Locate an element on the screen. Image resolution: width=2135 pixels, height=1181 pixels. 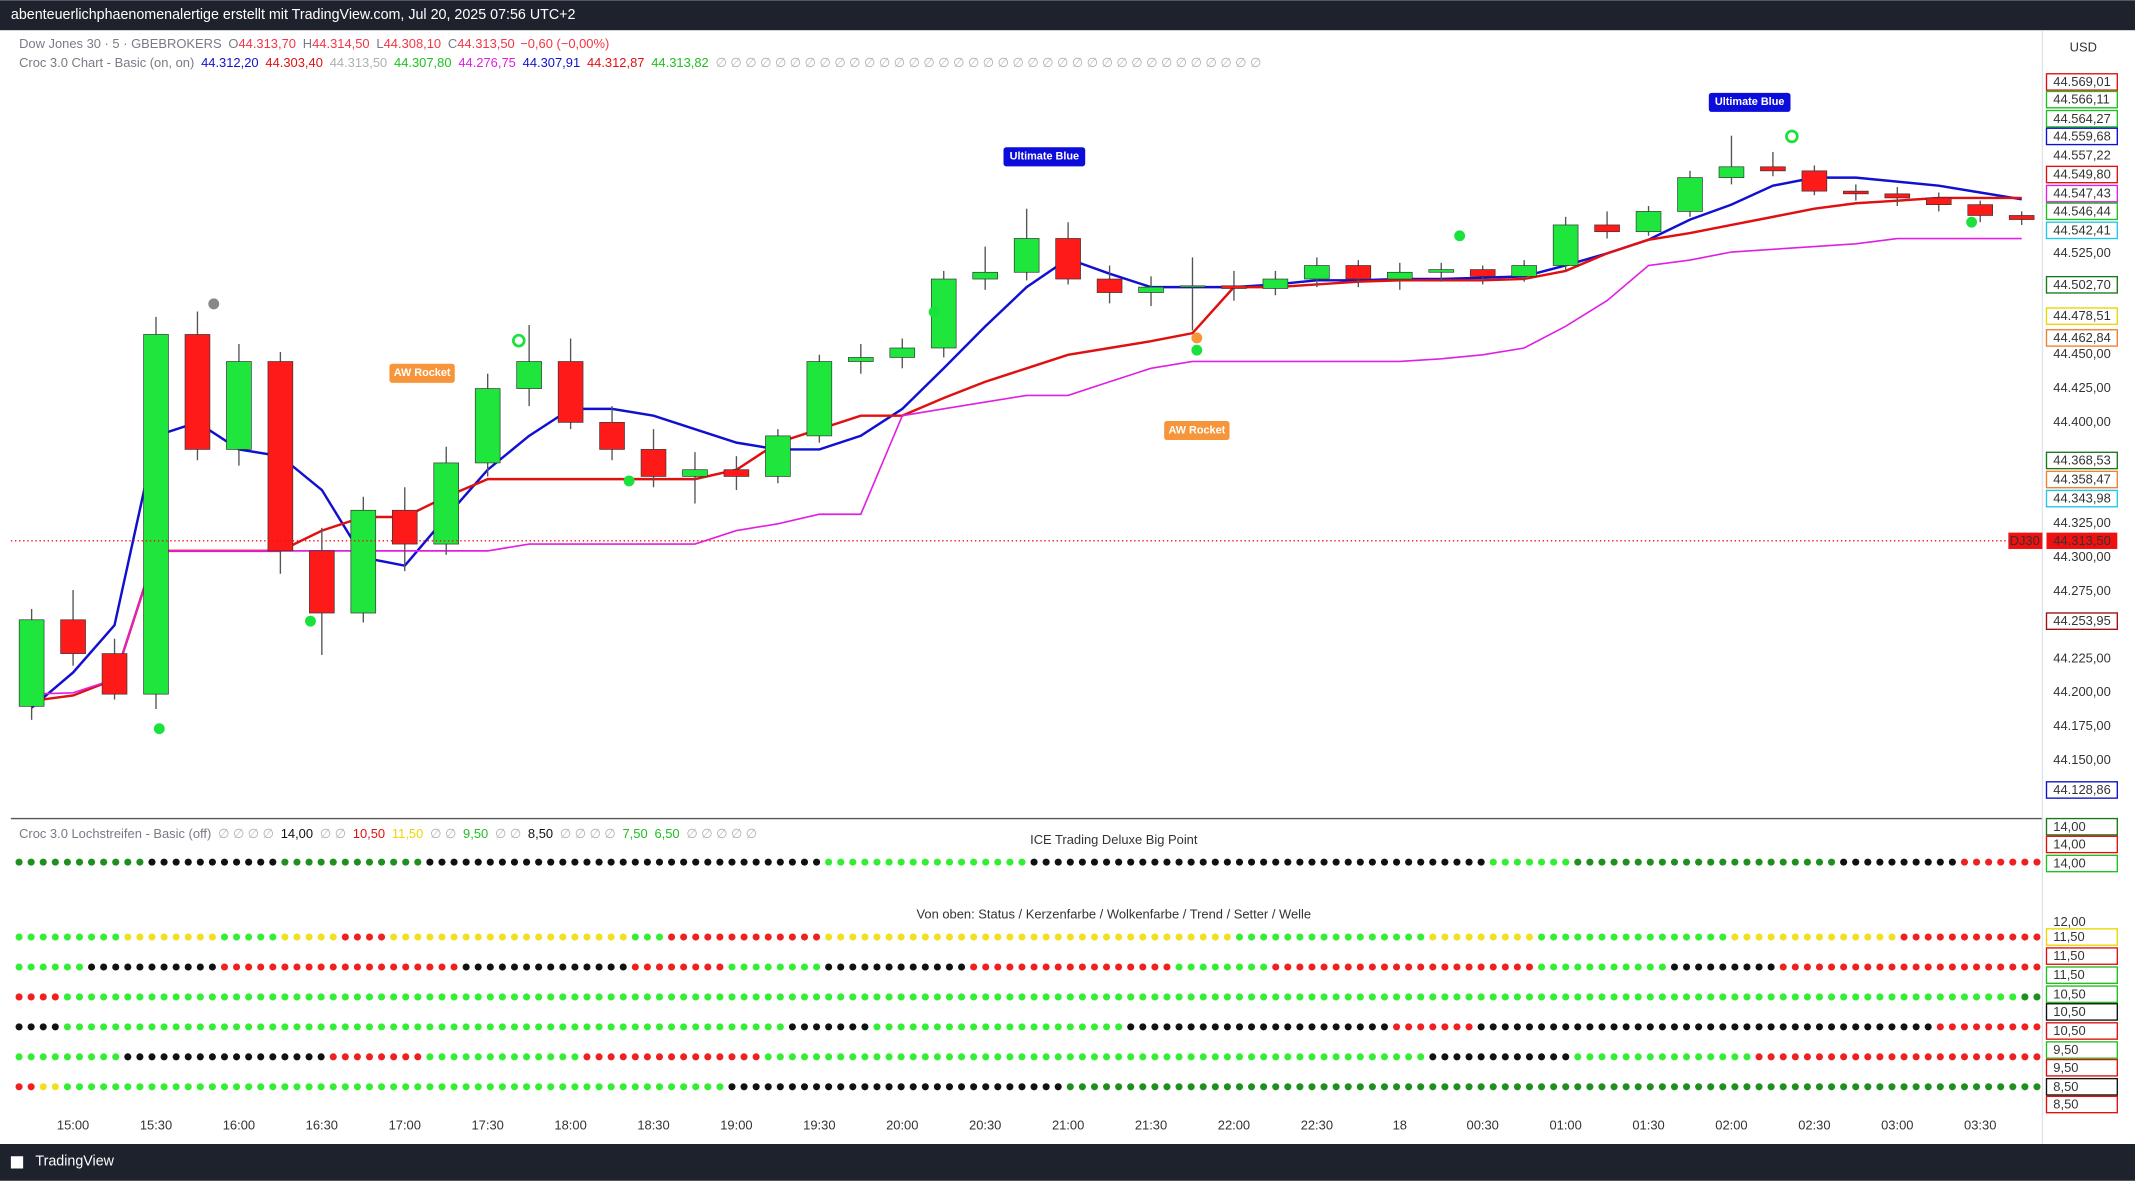
legend-value: 44.313,50 is located at coordinates (486, 44).